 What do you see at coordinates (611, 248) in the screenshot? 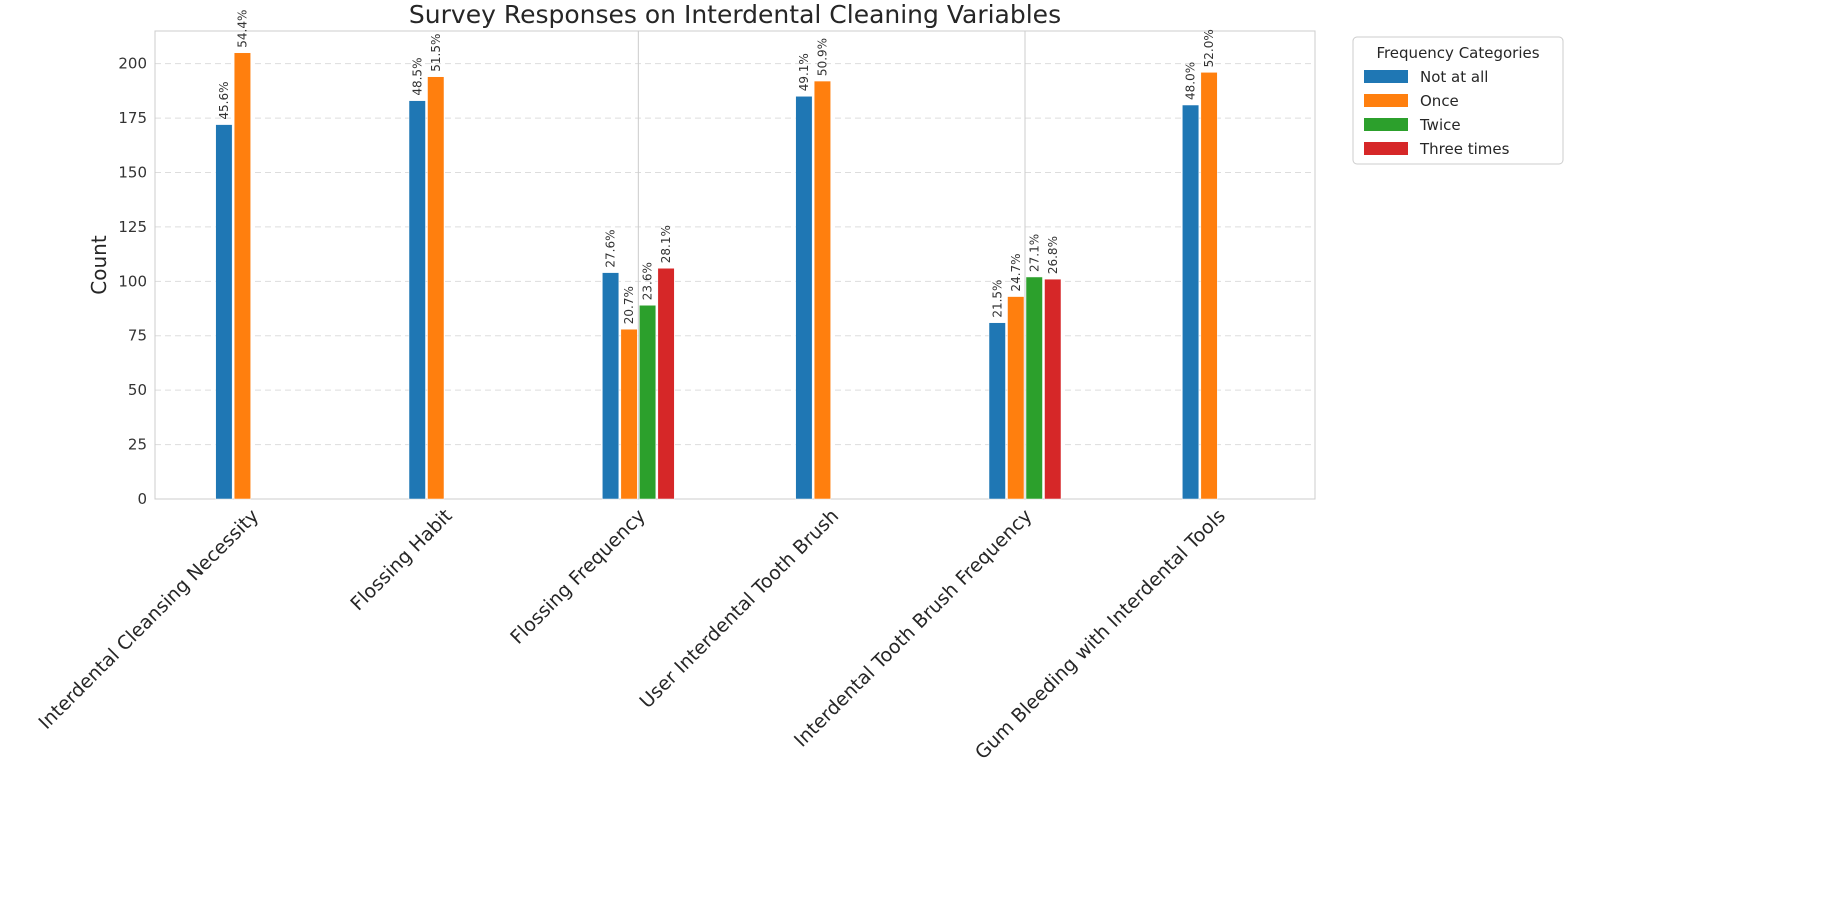
I see `bar-value-label: 27.6%` at bounding box center [611, 248].